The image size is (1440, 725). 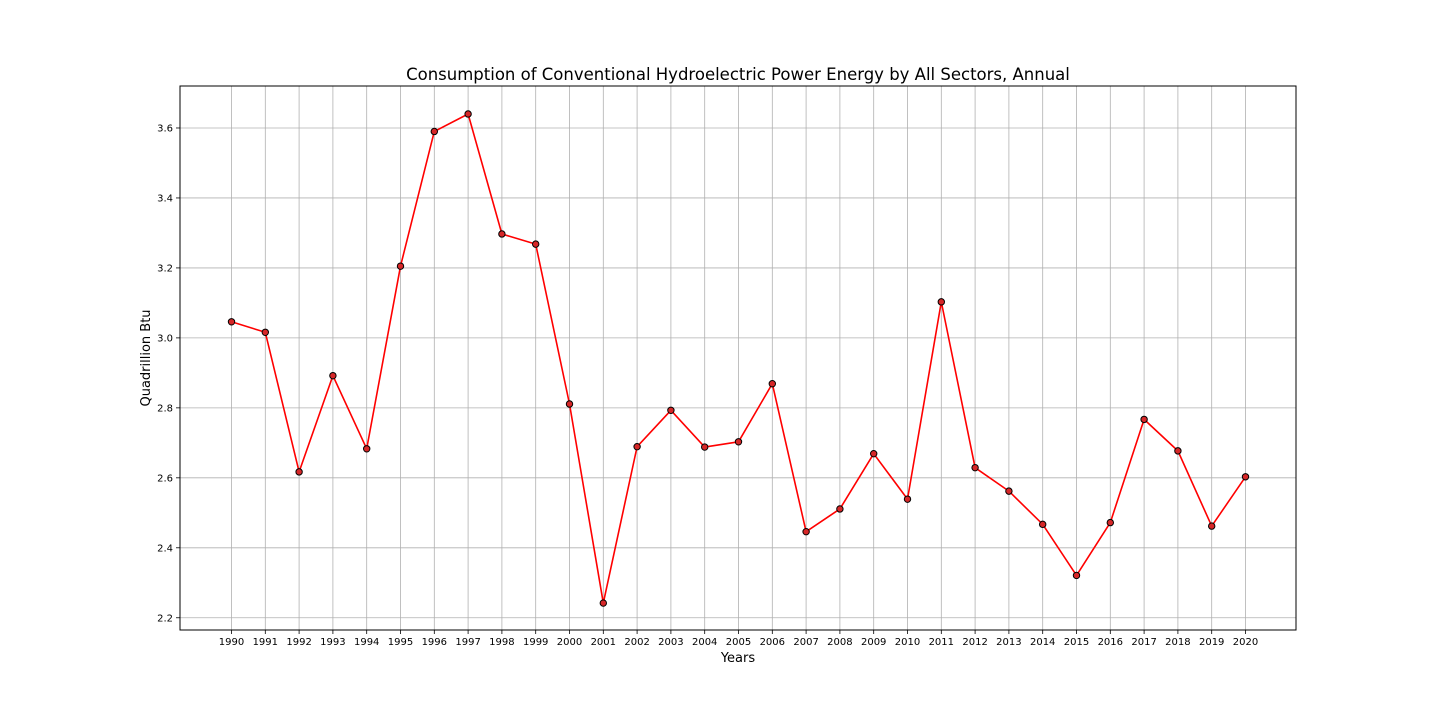 What do you see at coordinates (165, 338) in the screenshot?
I see `y-tick-label: 3.0` at bounding box center [165, 338].